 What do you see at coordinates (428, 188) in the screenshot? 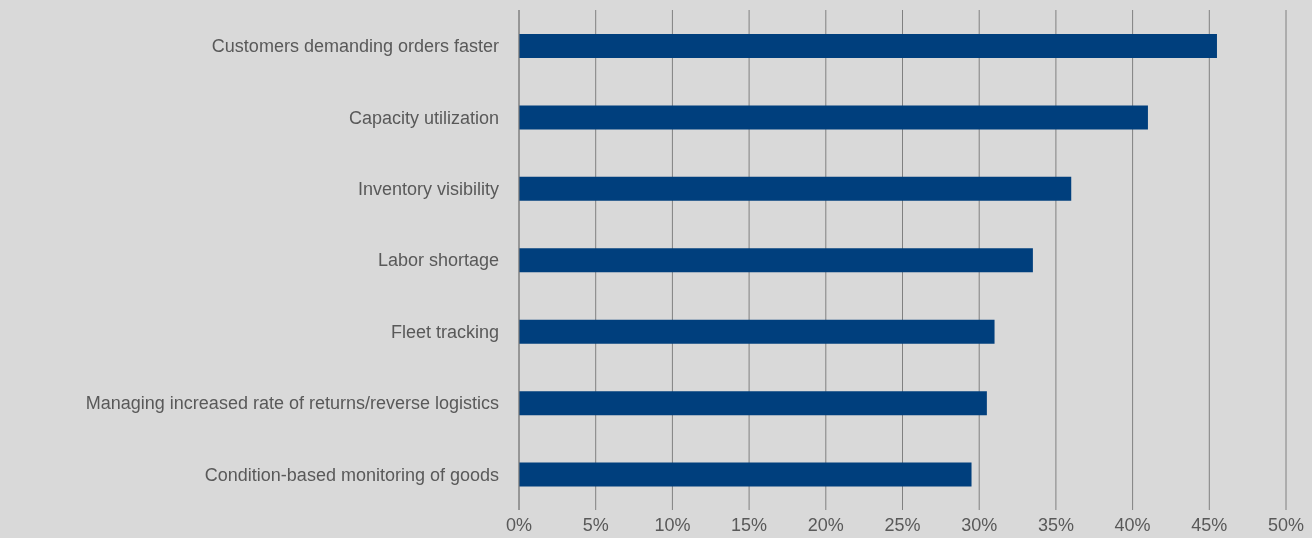
I see `y-tick-label: Inventory visibility` at bounding box center [428, 188].